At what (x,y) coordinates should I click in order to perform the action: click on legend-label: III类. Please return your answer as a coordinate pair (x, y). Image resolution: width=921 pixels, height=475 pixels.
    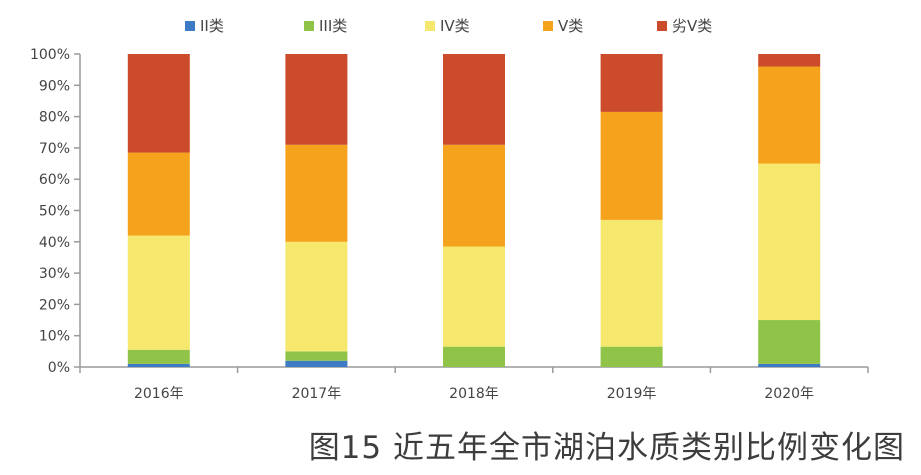
    Looking at the image, I should click on (333, 26).